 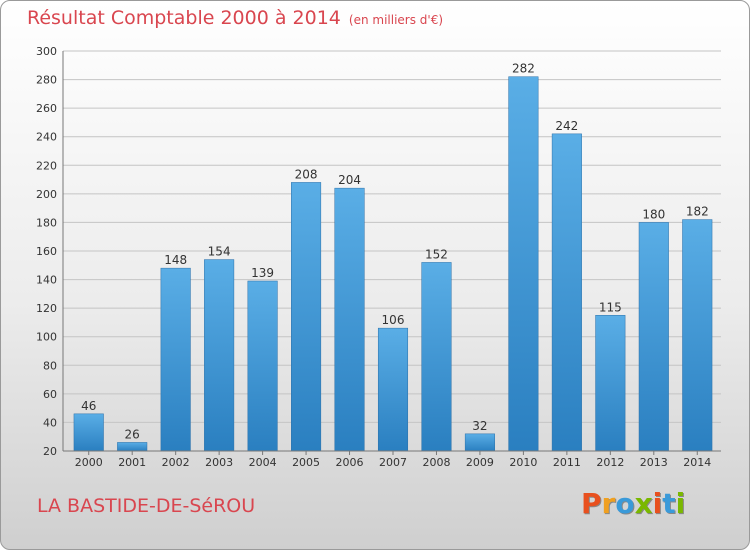 I want to click on x-tick-label-2010: 2010, so click(x=523, y=462).